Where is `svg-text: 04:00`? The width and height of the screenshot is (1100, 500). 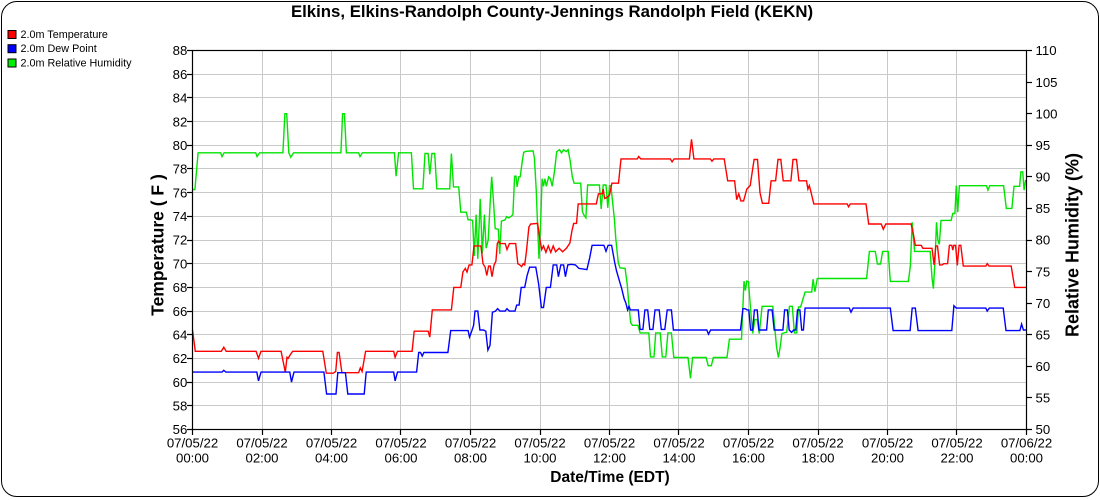 svg-text: 04:00 is located at coordinates (331, 458).